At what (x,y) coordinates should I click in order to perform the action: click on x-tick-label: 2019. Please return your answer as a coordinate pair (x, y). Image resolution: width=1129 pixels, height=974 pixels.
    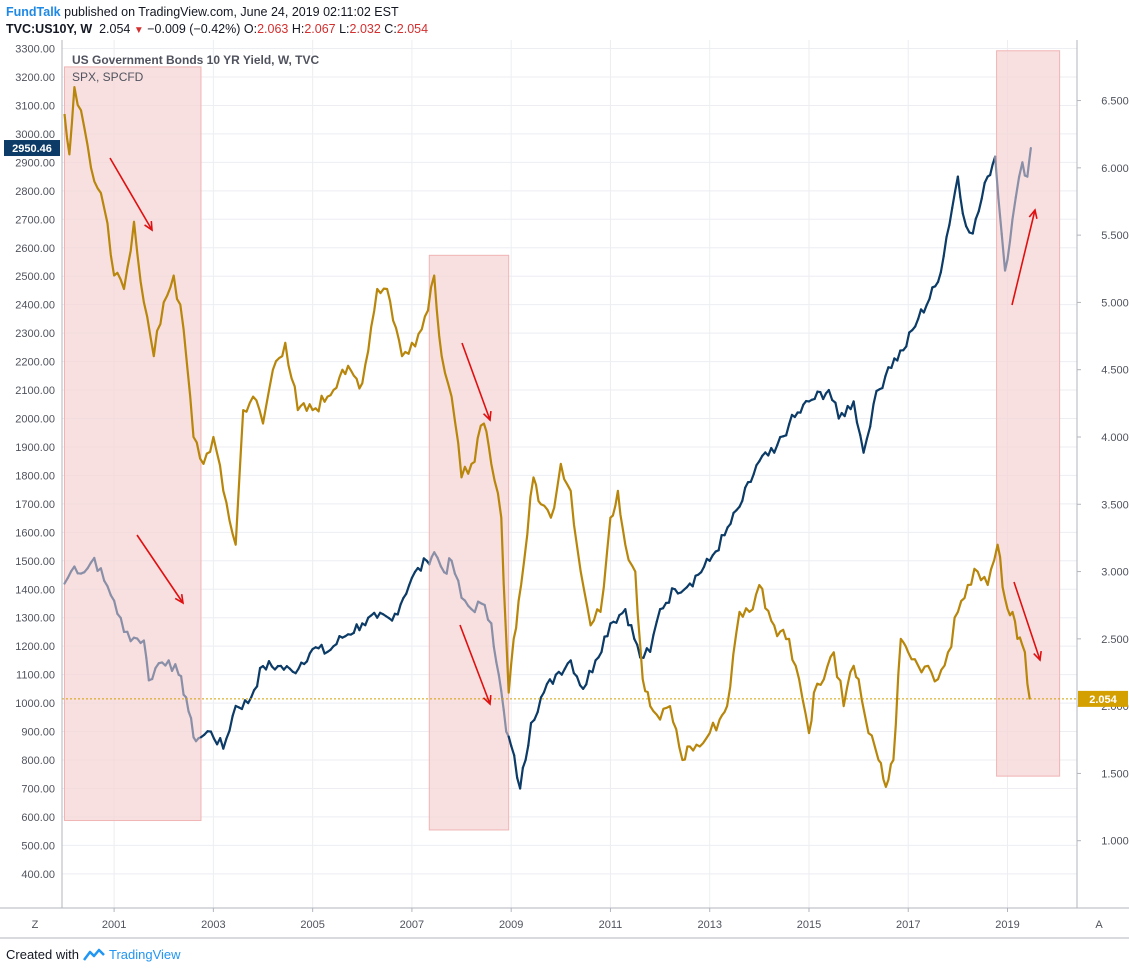
    Looking at the image, I should click on (1007, 925).